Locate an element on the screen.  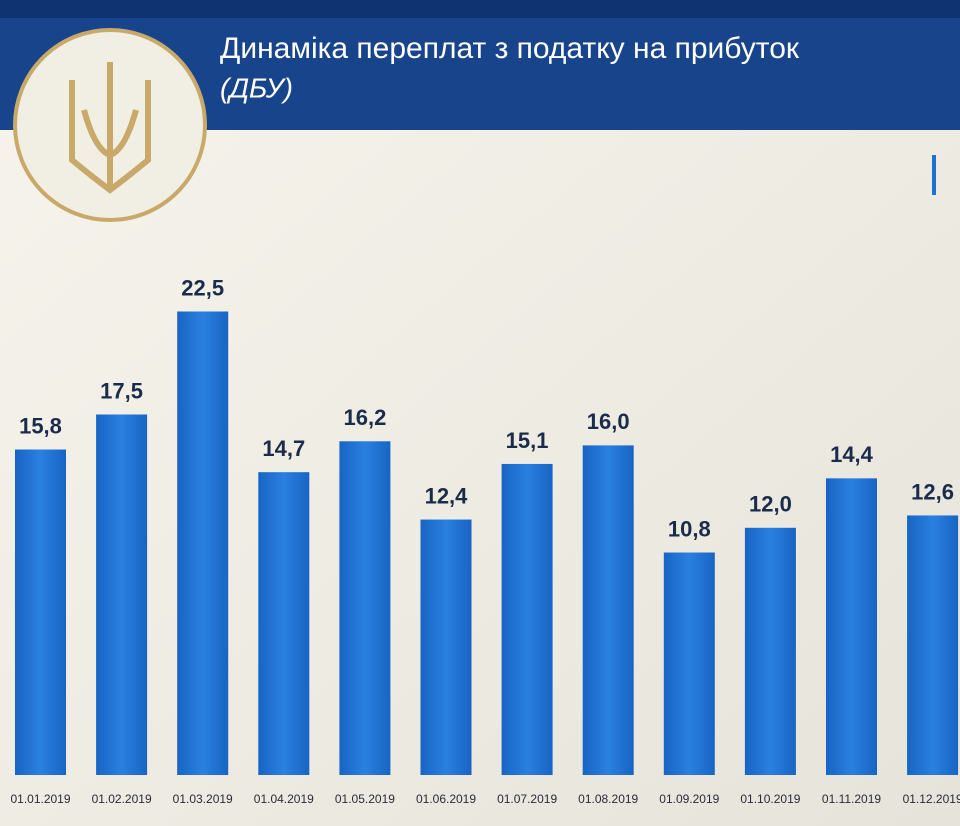
value-label: 10,8 is located at coordinates (689, 528).